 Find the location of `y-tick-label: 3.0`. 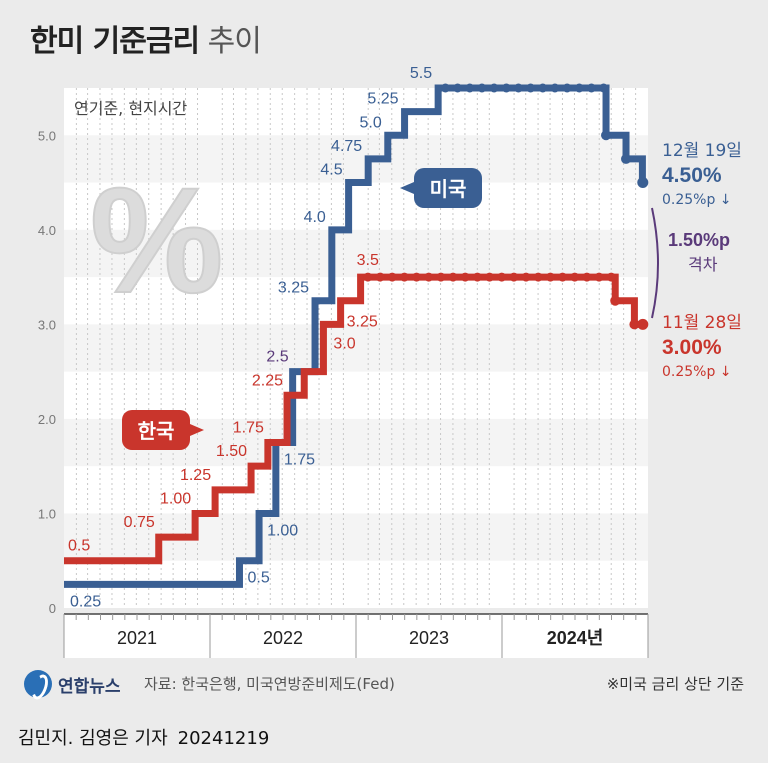

y-tick-label: 3.0 is located at coordinates (47, 324).